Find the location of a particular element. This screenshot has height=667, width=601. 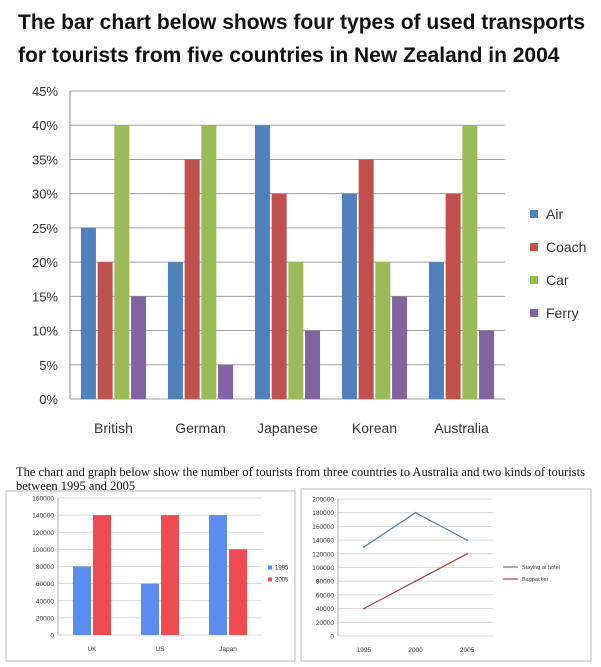

x-tick-label: US is located at coordinates (160, 649).